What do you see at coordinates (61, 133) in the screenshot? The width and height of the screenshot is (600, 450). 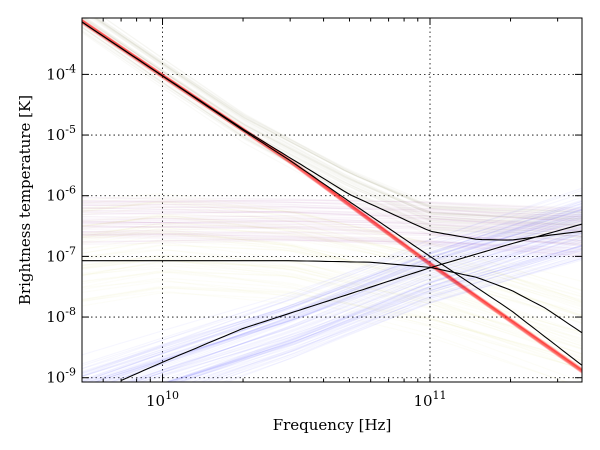 I see `y-tick-label: 10⁻⁵` at bounding box center [61, 133].